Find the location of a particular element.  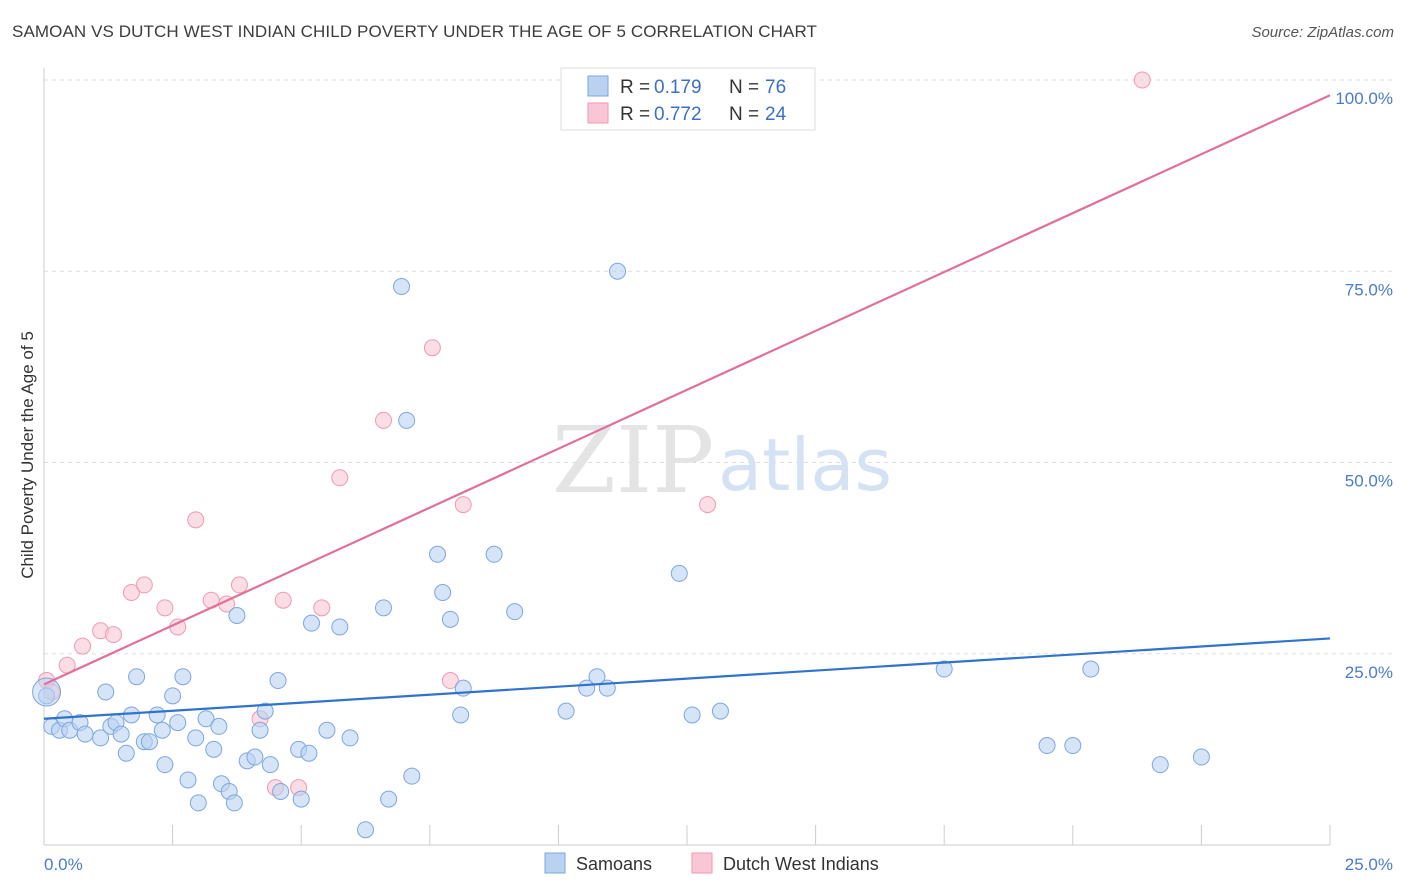

x-tick-label: 25.0% is located at coordinates (1369, 864).